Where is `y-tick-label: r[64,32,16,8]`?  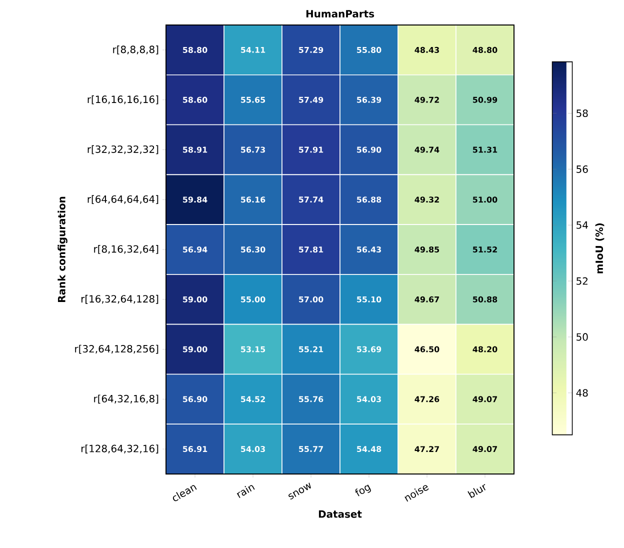 y-tick-label: r[64,32,16,8] is located at coordinates (126, 399).